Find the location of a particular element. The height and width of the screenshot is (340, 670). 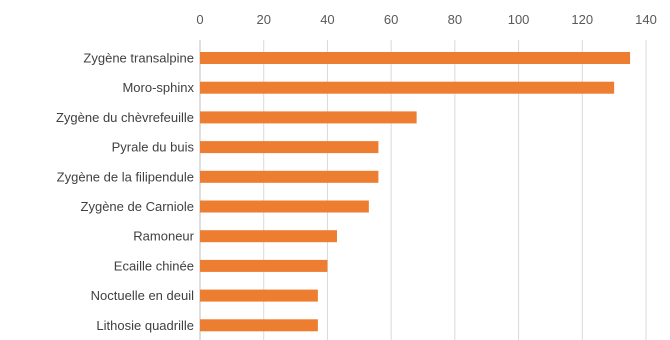

category-label: Zygène transalpine is located at coordinates (138, 58).